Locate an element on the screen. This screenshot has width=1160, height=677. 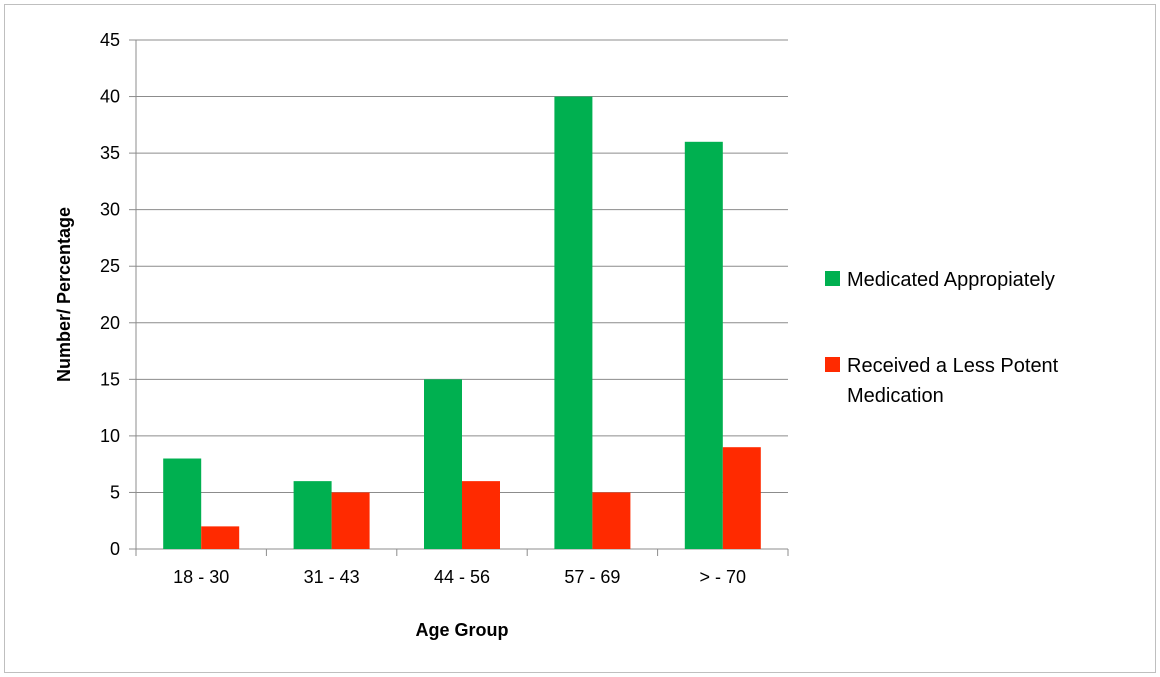
y-tick-label: 45 is located at coordinates (110, 40).